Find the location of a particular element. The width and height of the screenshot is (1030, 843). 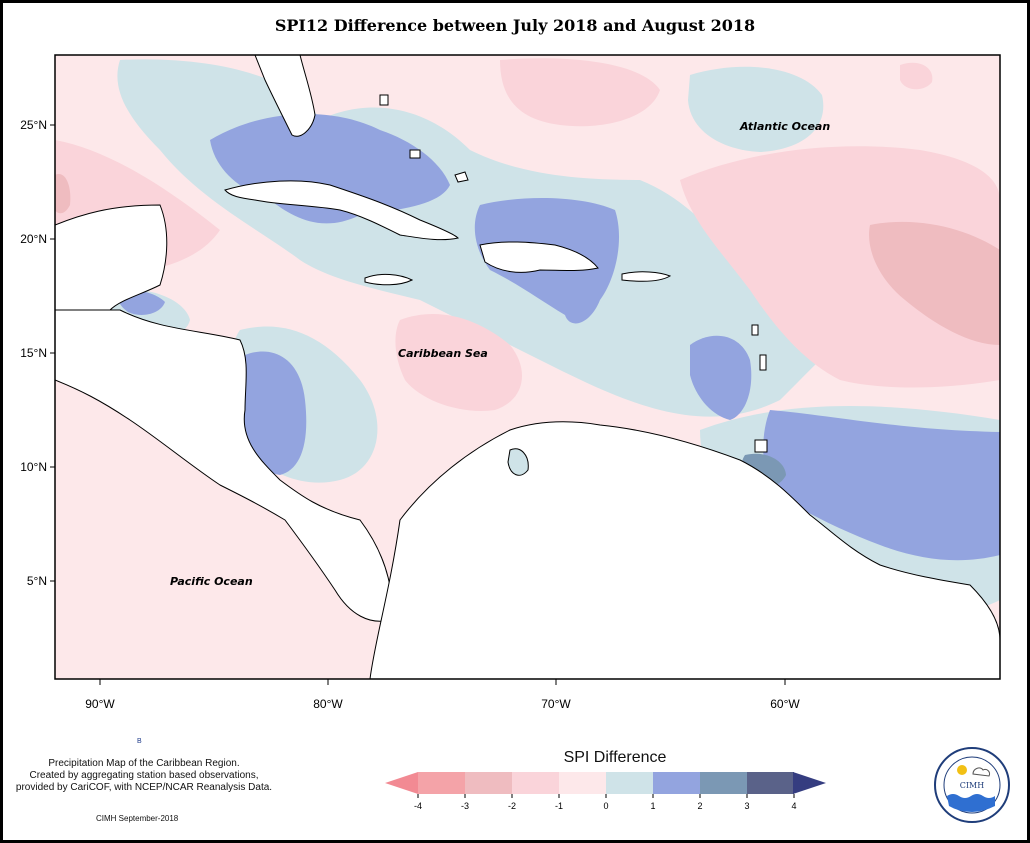

lakes is located at coordinates (518, 462).